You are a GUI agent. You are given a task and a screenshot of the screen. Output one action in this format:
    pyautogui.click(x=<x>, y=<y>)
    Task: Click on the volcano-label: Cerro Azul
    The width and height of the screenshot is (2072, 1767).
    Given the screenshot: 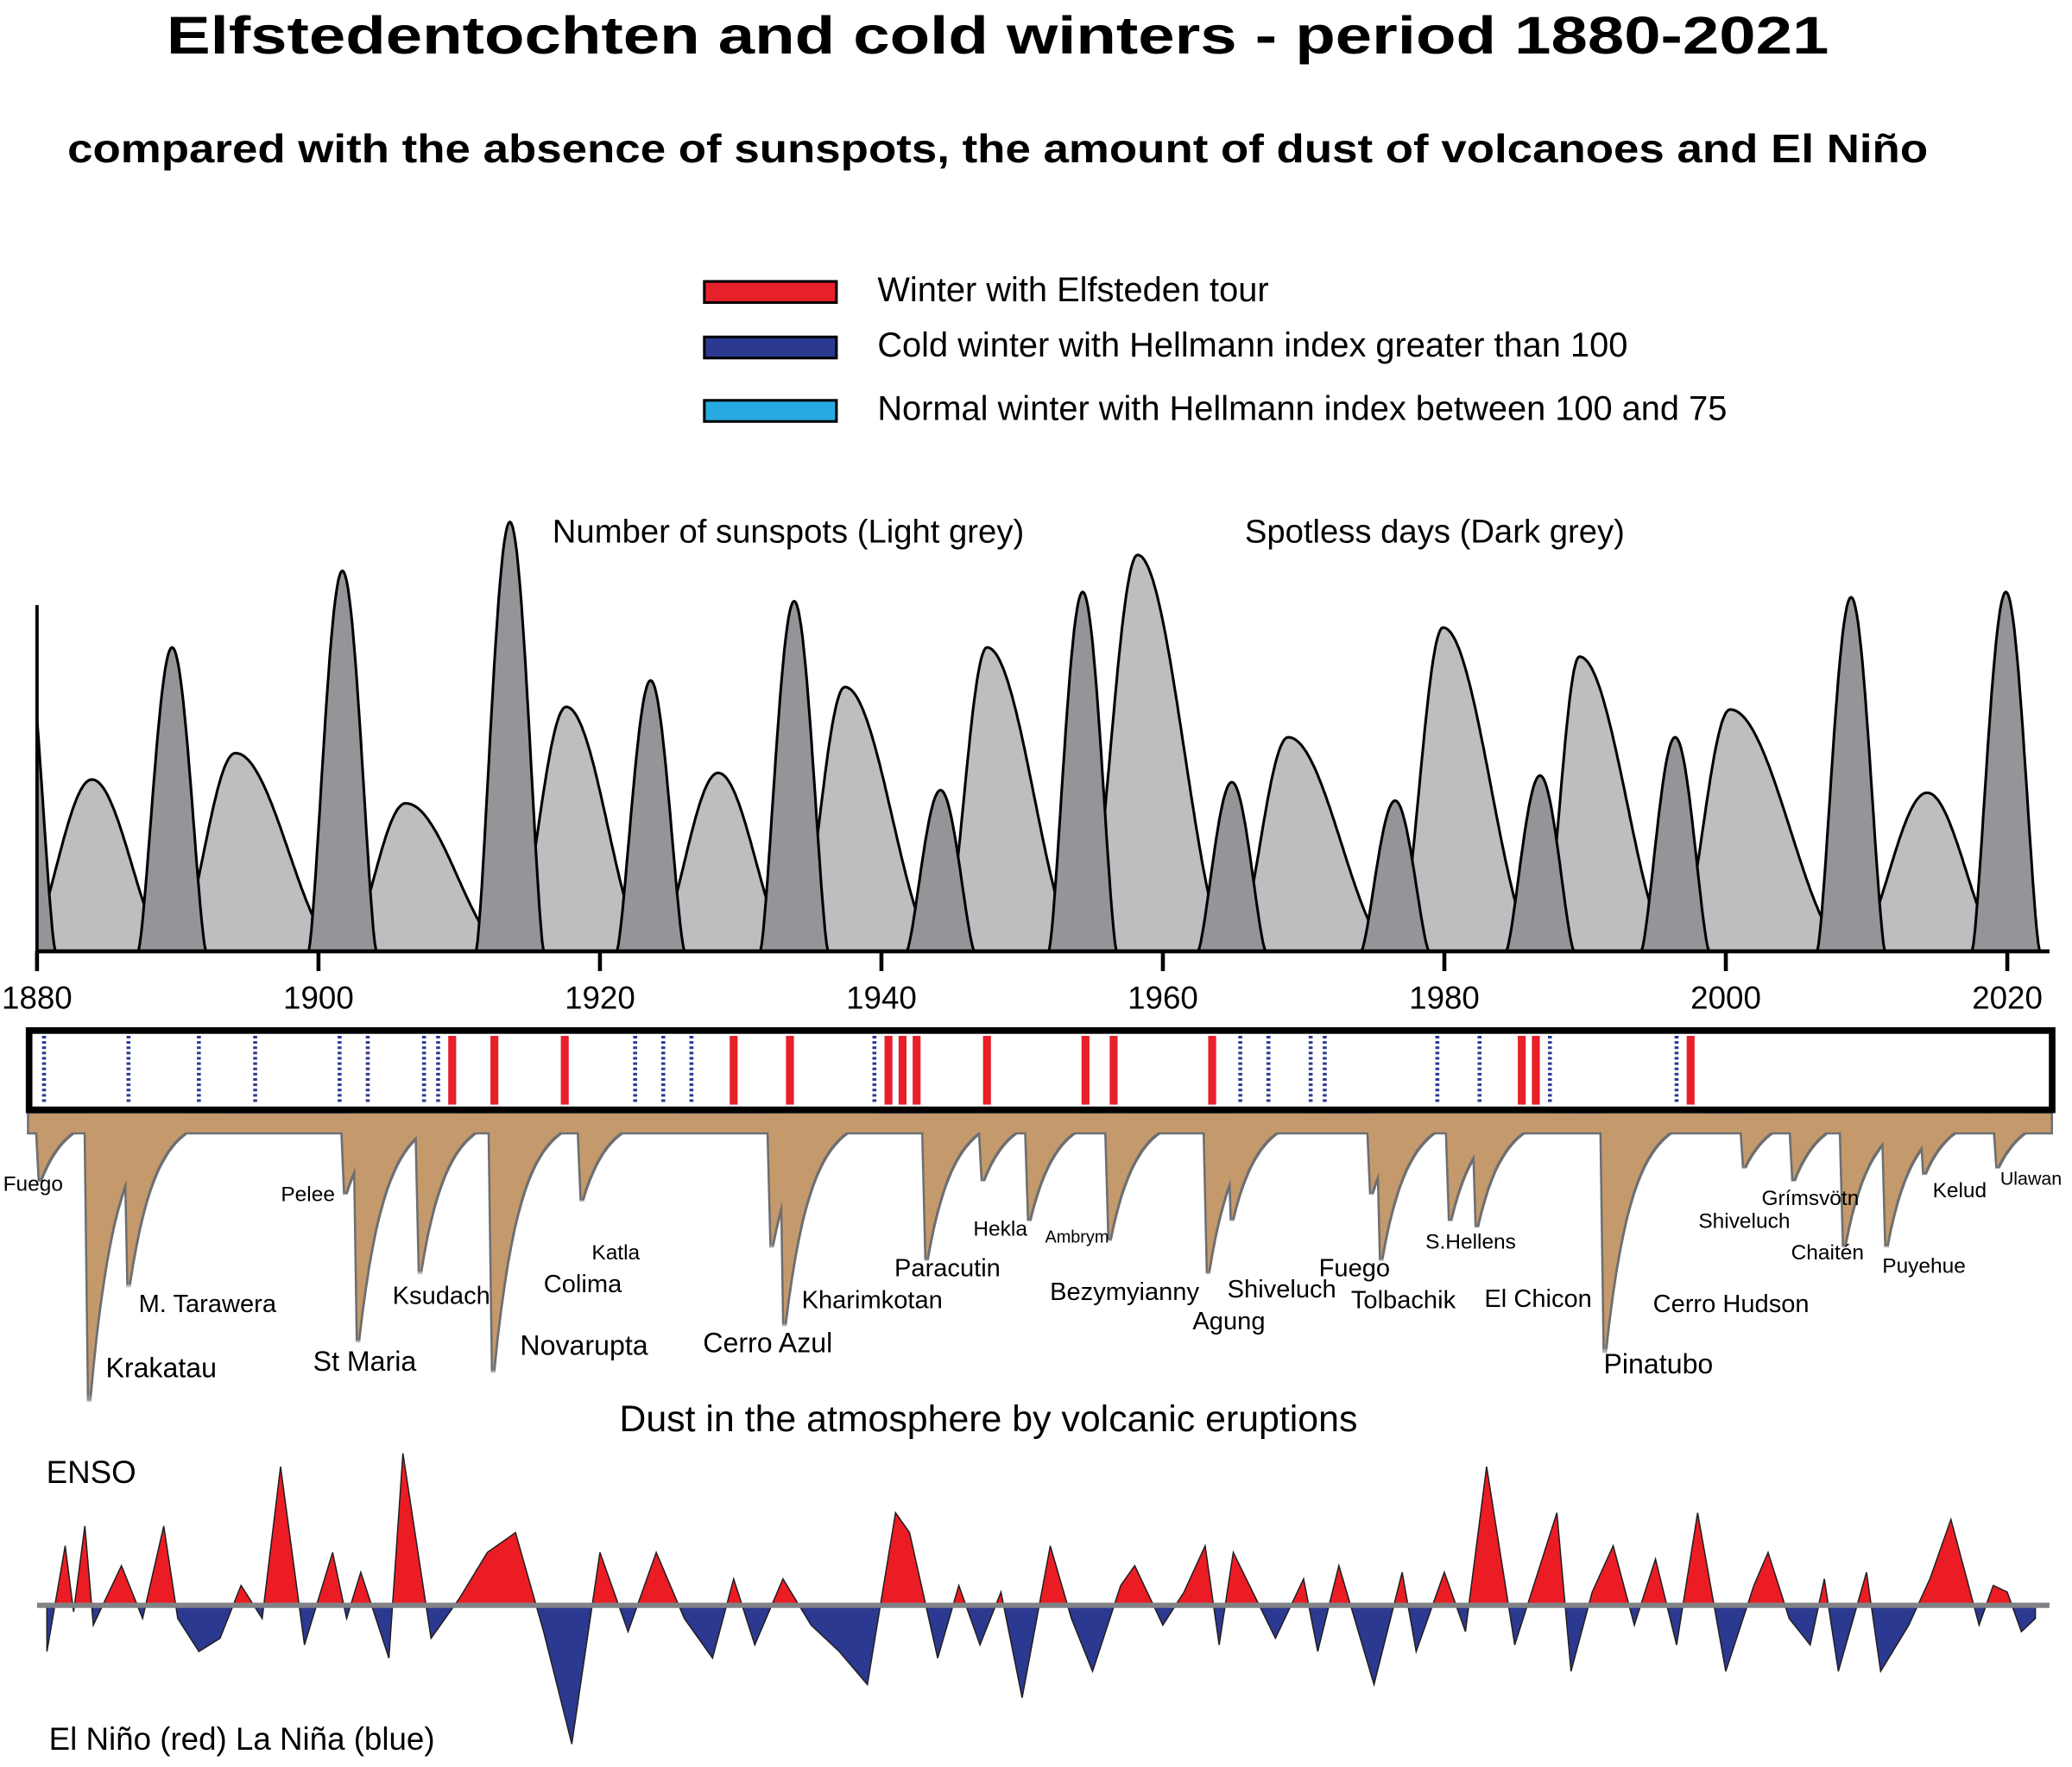 What is the action you would take?
    pyautogui.click(x=767, y=1343)
    